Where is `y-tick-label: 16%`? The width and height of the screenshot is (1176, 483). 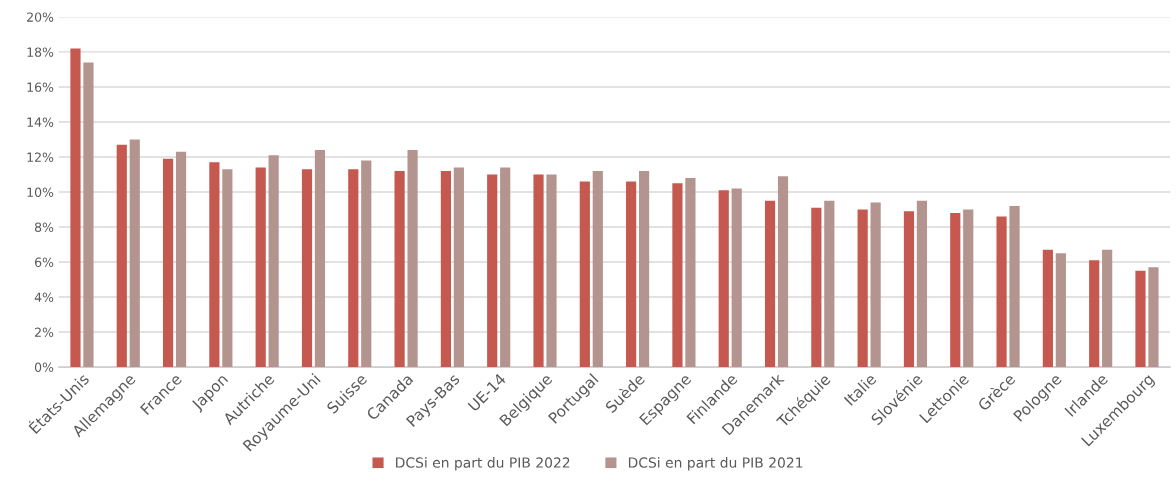 y-tick-label: 16% is located at coordinates (40, 87).